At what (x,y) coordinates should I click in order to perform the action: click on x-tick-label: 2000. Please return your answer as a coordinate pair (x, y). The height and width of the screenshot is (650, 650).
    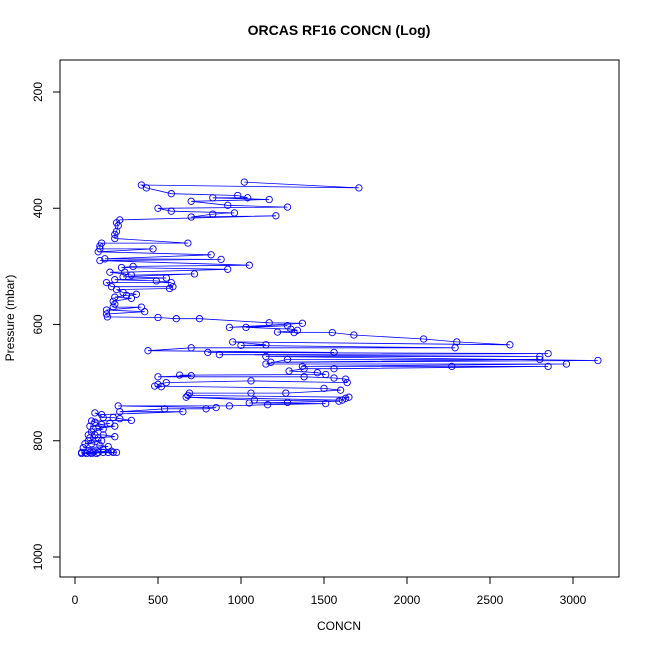
    Looking at the image, I should click on (407, 600).